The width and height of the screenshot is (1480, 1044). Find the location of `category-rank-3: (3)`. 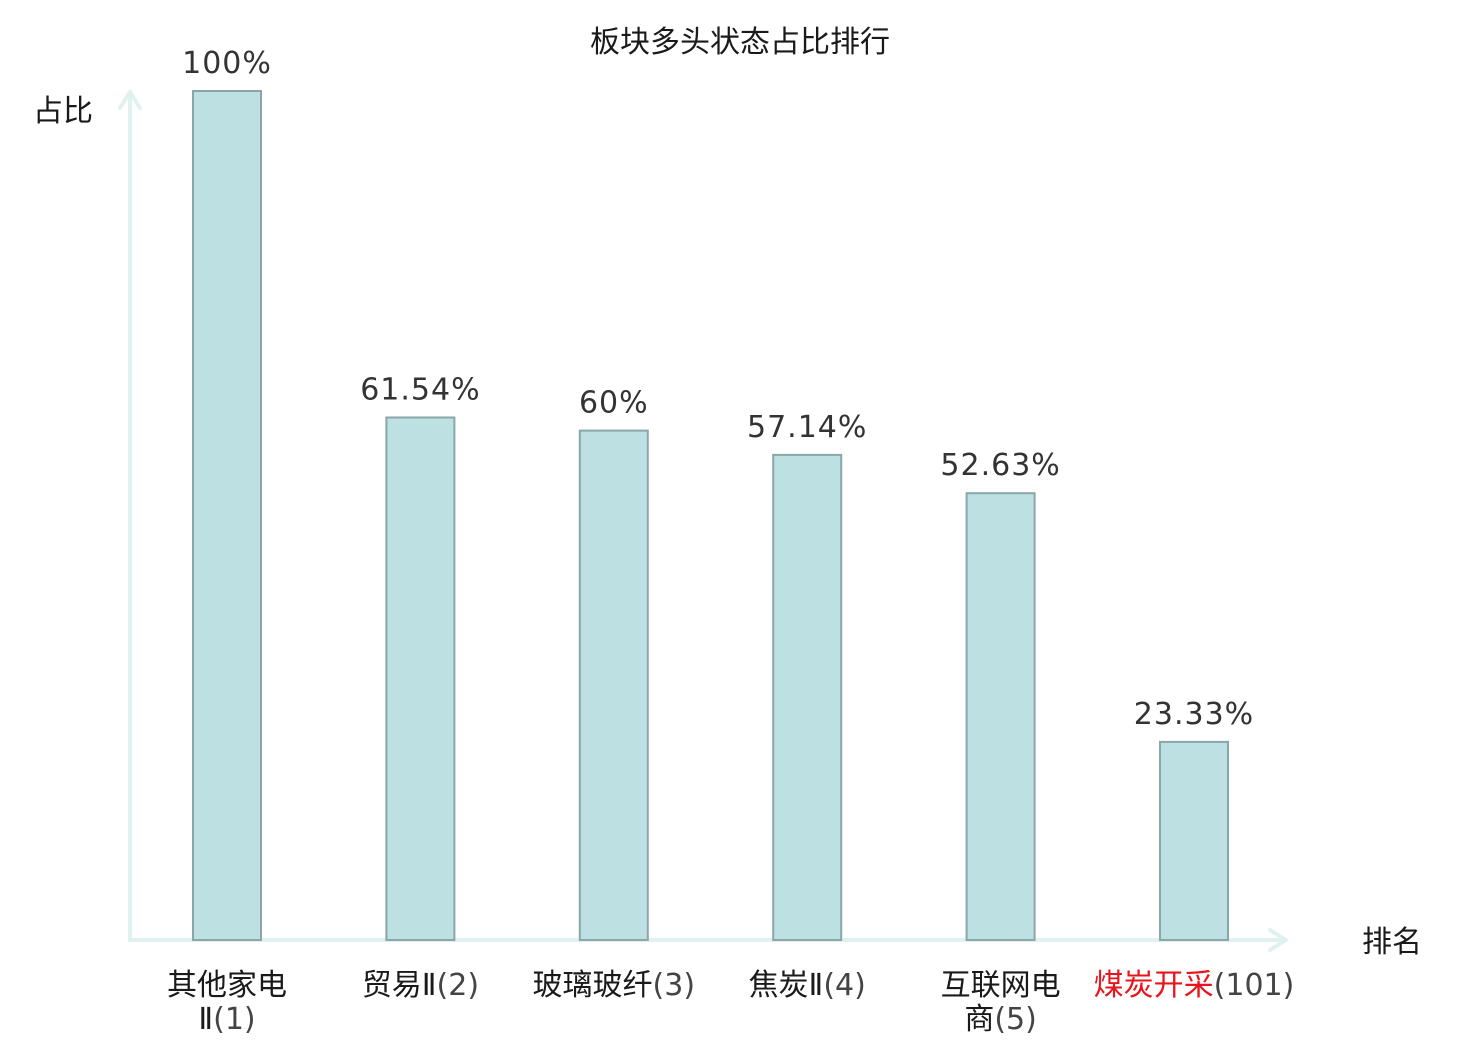

category-rank-3: (3) is located at coordinates (674, 985).